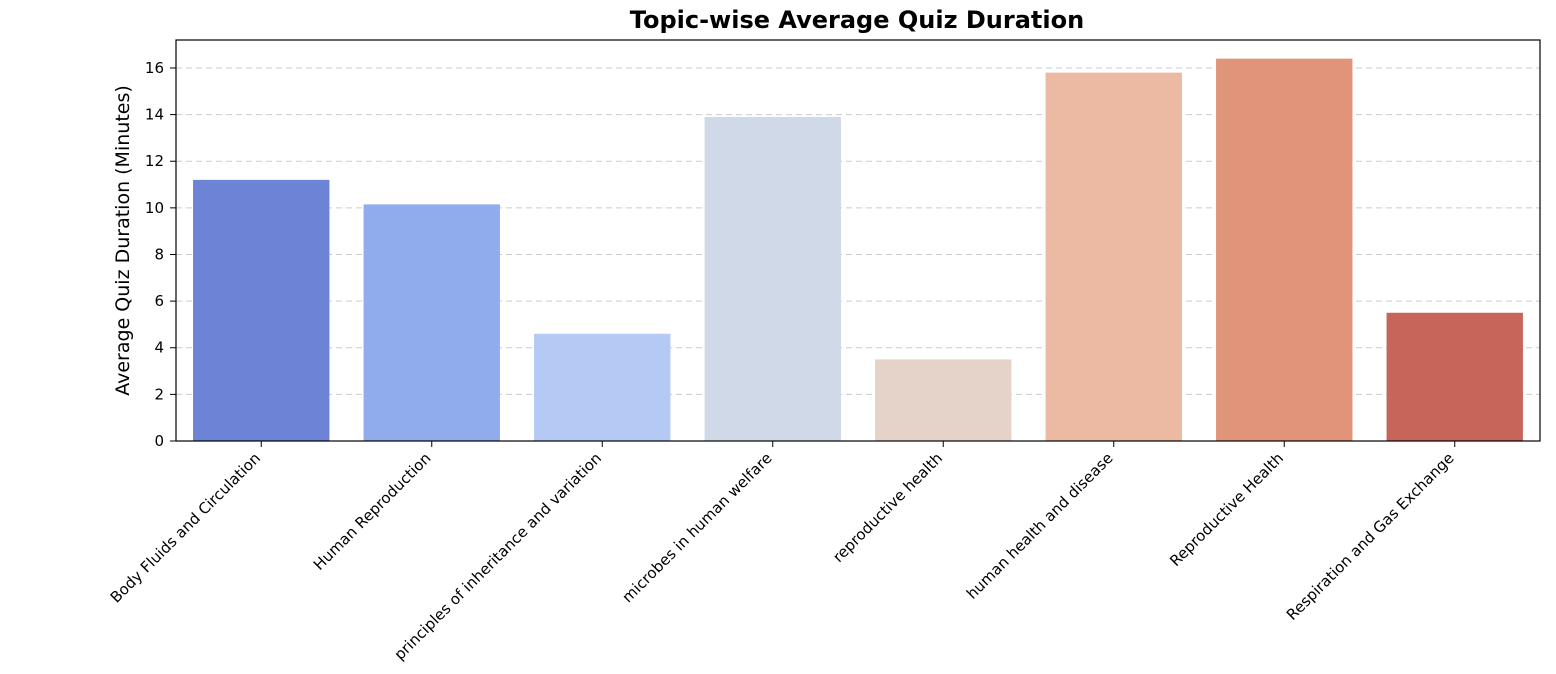 This screenshot has height=674, width=1556. What do you see at coordinates (697, 527) in the screenshot?
I see `x-tick-label: microbes in human welfare` at bounding box center [697, 527].